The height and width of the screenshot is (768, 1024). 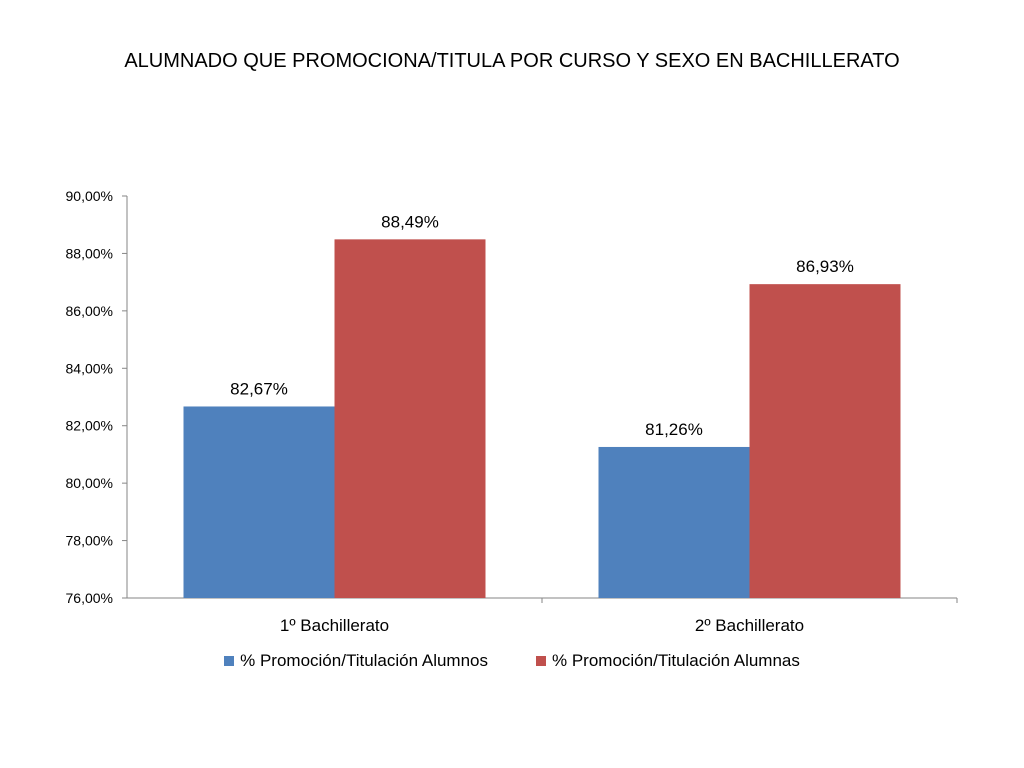 I want to click on x-tick-label: 2º Bachillerato, so click(x=749, y=625).